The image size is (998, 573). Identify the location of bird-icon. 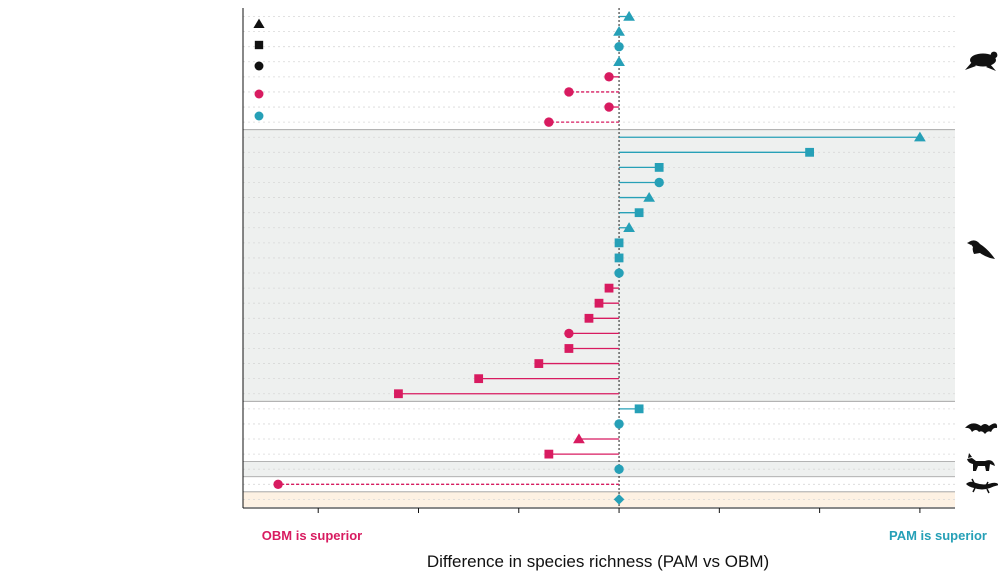
(981, 249).